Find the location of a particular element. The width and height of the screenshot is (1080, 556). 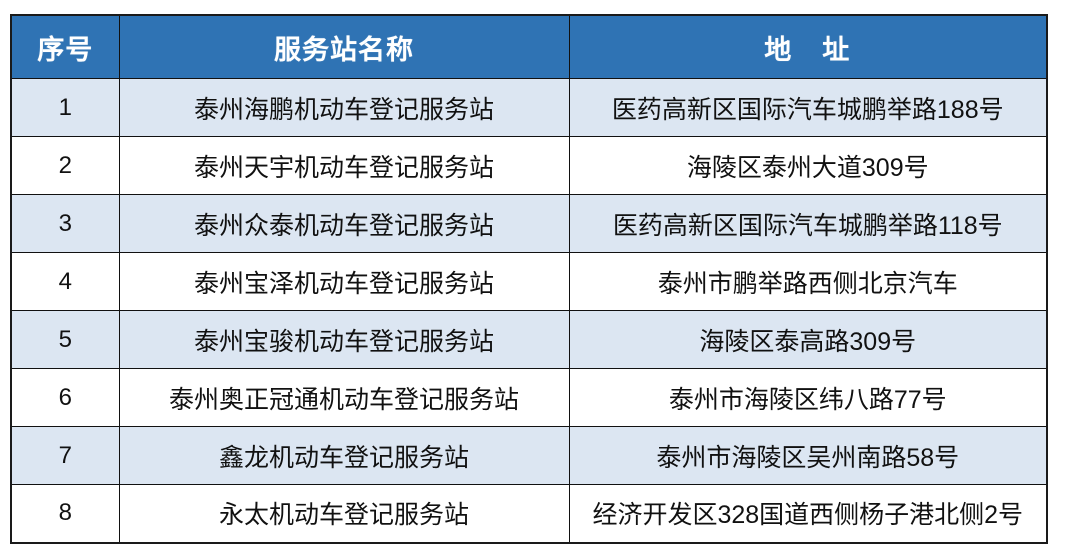

table-row: 7 鑫龙机动车登记服务站 泰州市海陵区吴州南路58号 is located at coordinates (529, 455).